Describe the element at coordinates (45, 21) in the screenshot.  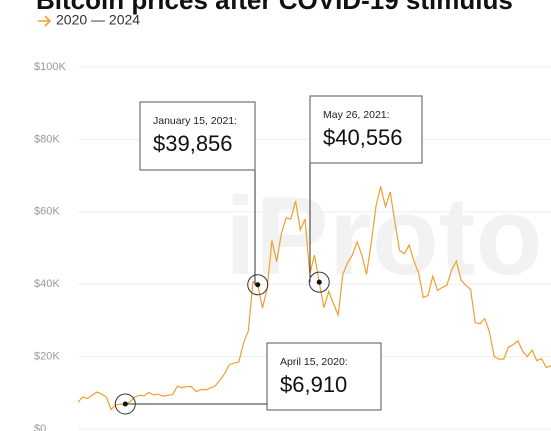
I see `arrow-icon` at that location.